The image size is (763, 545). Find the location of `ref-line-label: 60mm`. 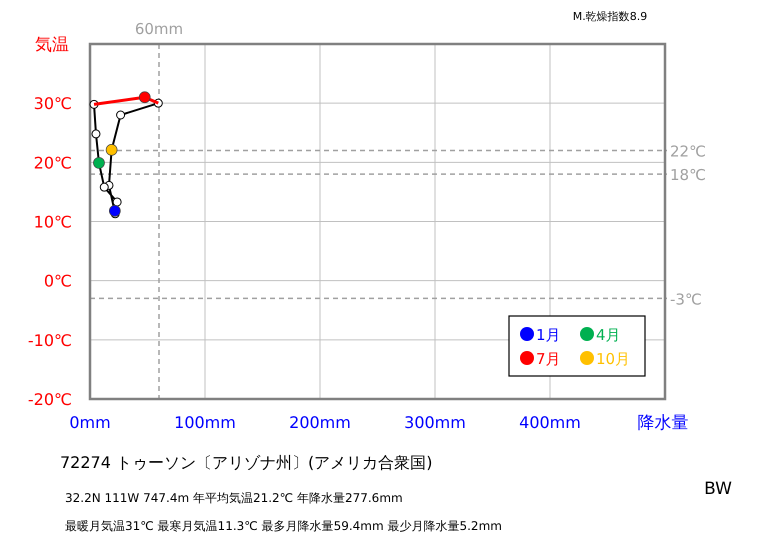

ref-line-label: 60mm is located at coordinates (159, 29).